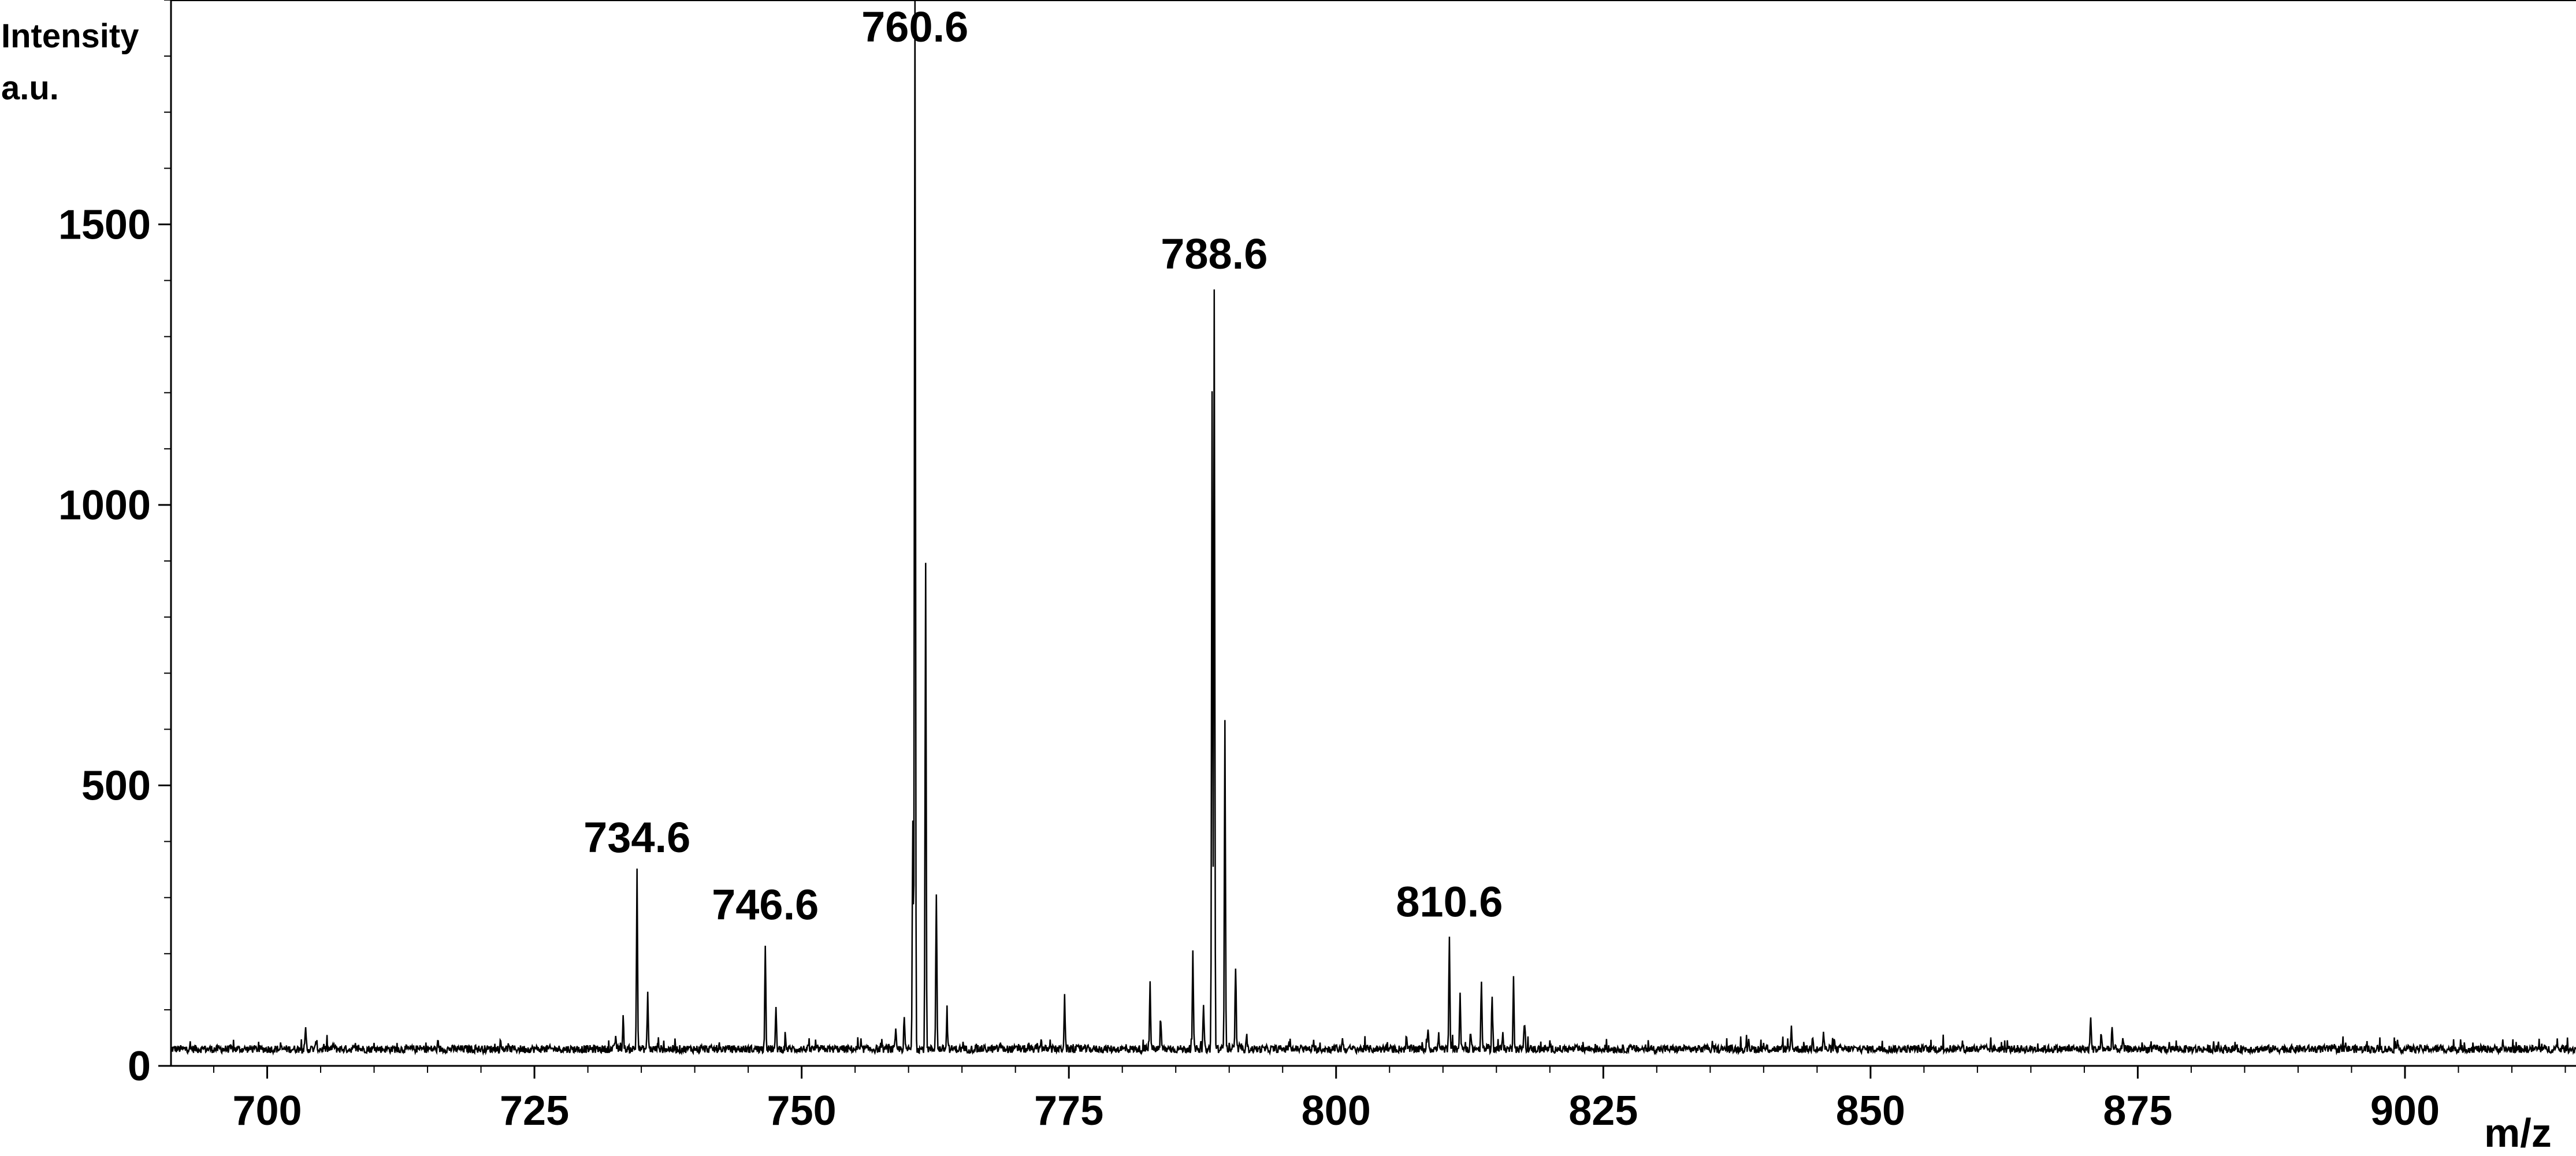 This screenshot has height=1156, width=2576. What do you see at coordinates (167, 505) in the screenshot?
I see `y-minor-ticks` at bounding box center [167, 505].